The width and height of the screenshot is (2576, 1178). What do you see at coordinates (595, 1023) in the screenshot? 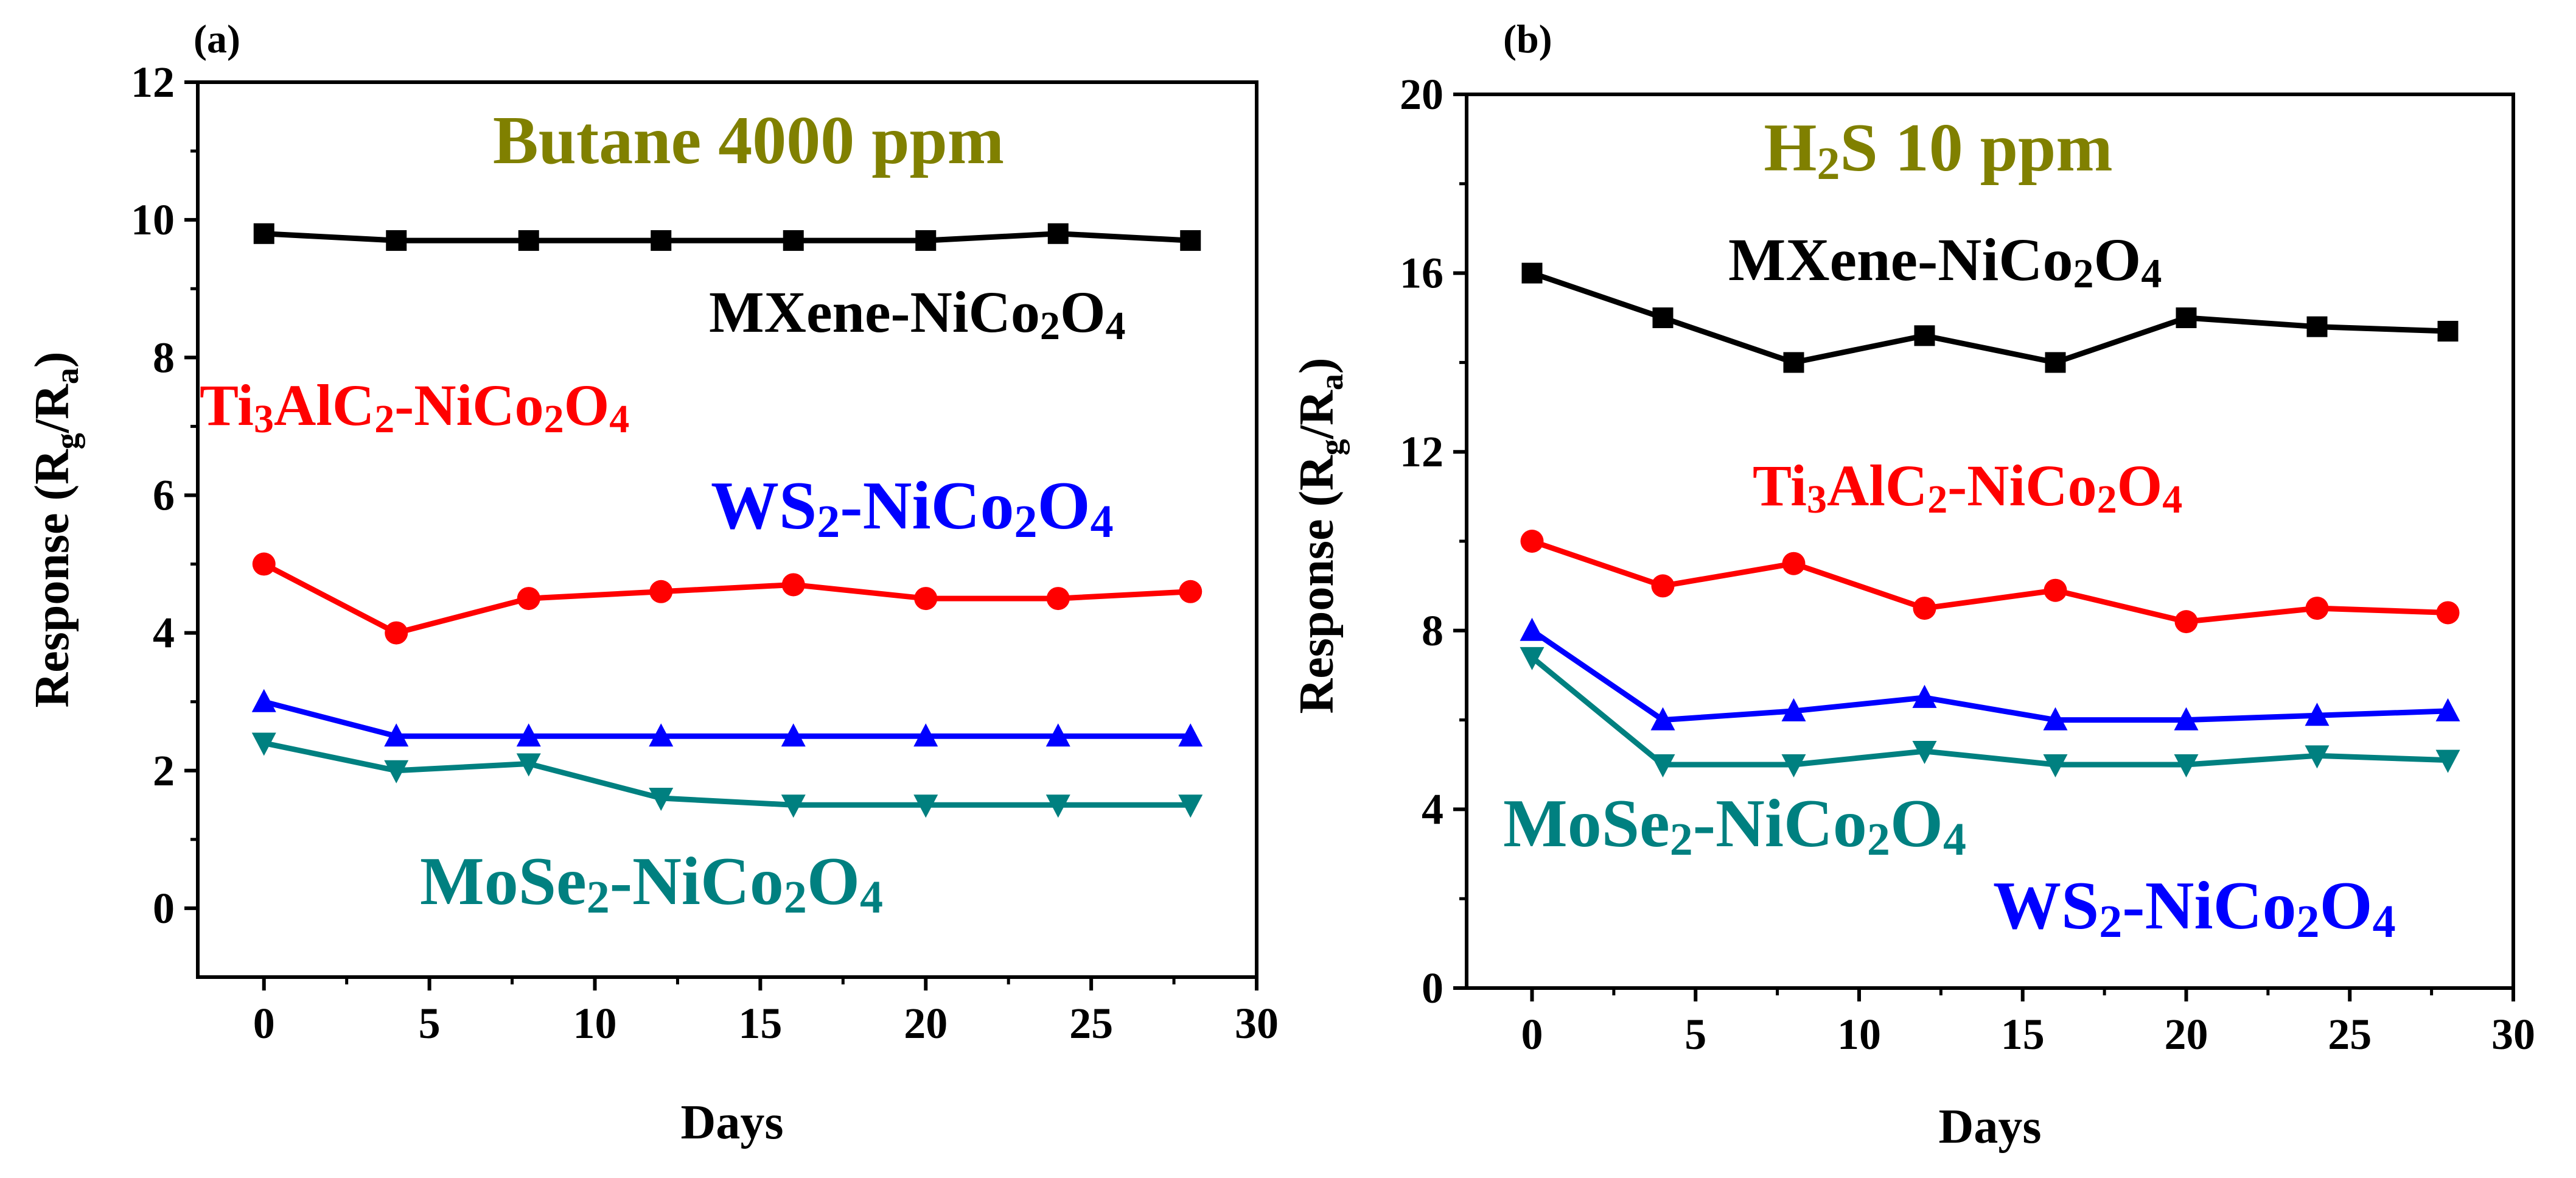
I see `panel-a-x-tick-label: 10` at bounding box center [595, 1023].